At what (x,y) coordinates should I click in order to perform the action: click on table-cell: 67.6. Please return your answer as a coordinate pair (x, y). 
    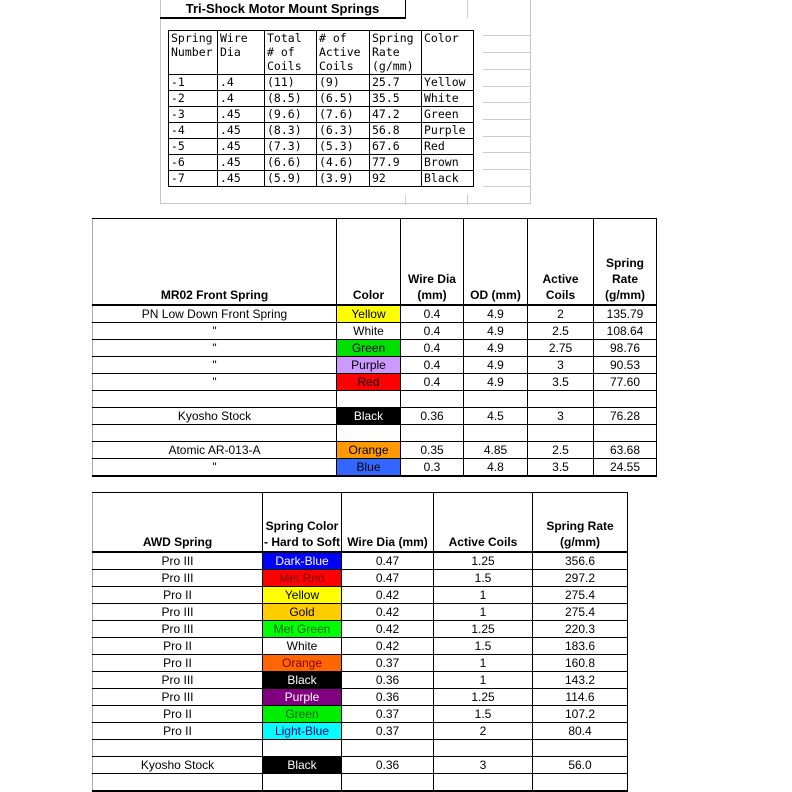
    Looking at the image, I should click on (395, 146).